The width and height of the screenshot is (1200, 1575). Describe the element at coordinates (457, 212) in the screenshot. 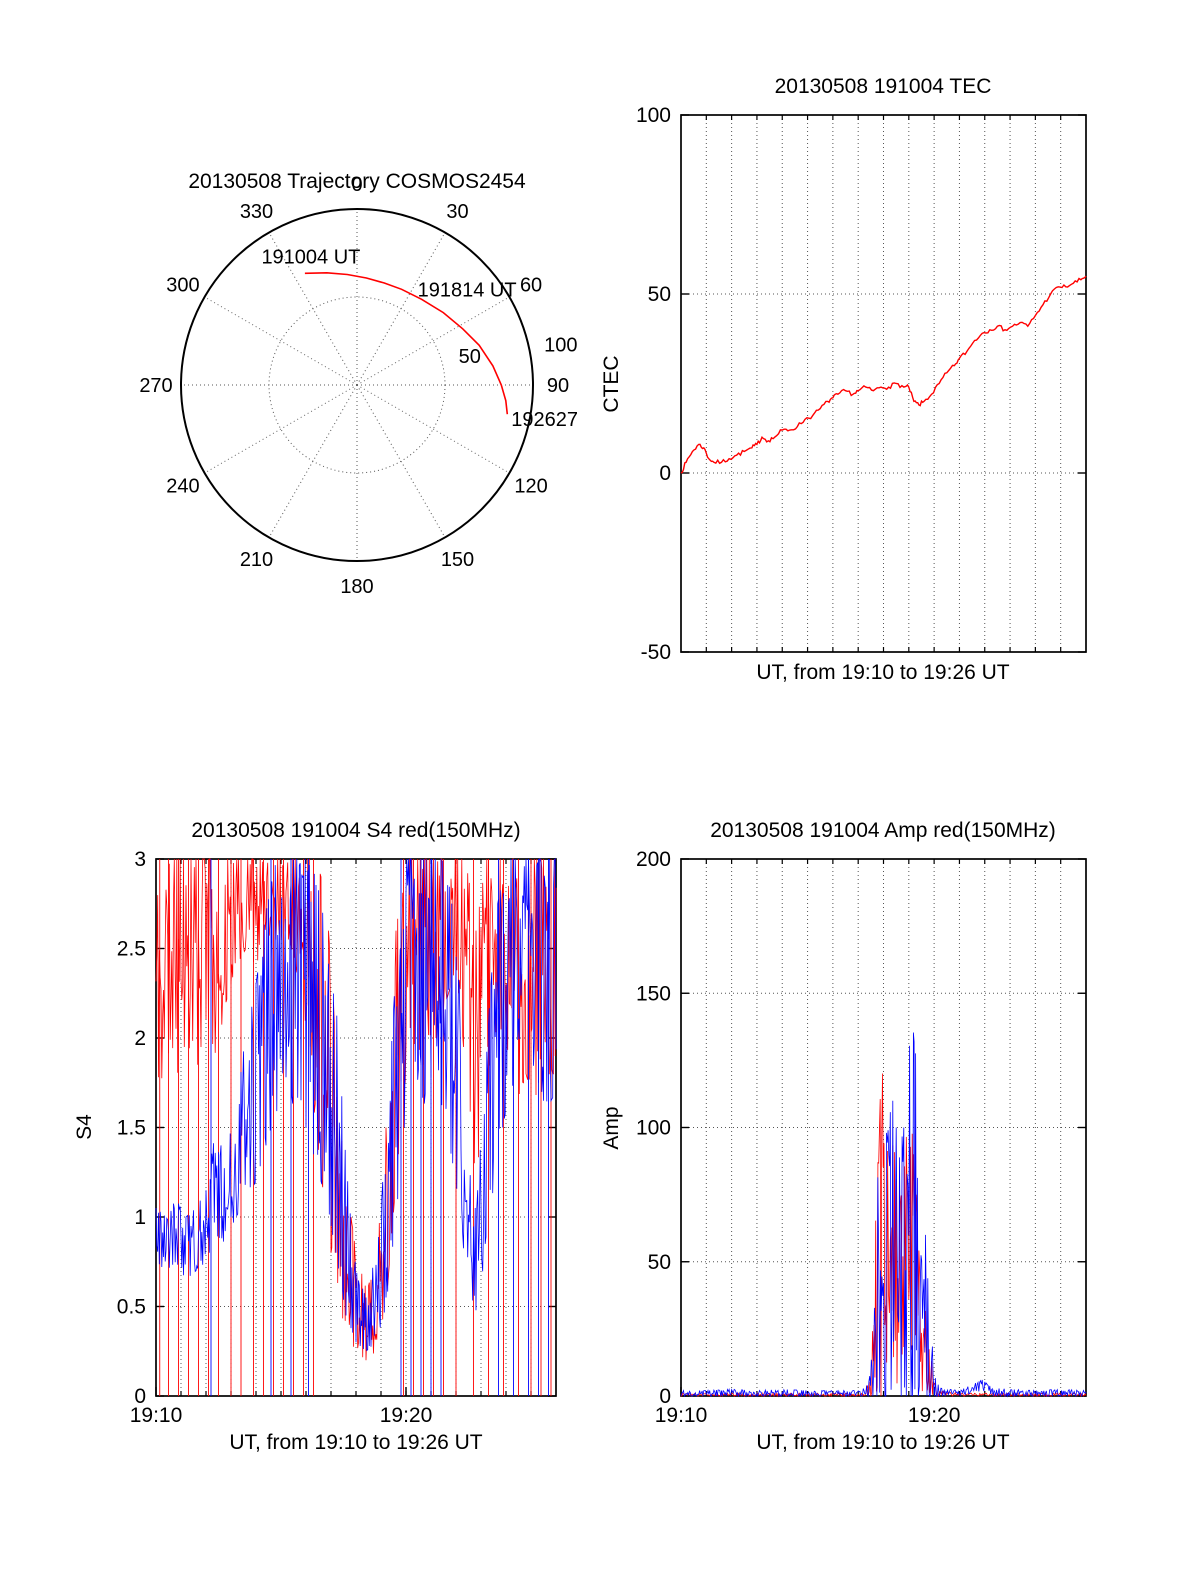

I see `svg-text: 30` at that location.